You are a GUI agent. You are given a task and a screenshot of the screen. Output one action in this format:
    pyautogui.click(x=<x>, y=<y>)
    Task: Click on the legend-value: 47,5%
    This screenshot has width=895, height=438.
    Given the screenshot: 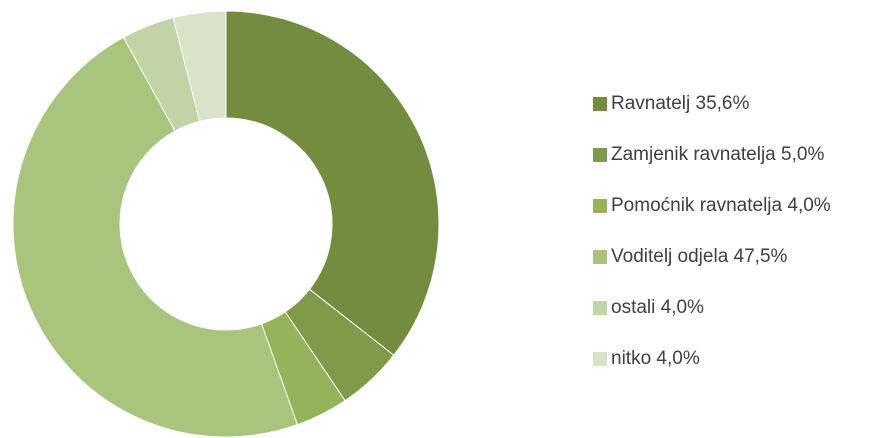 What is the action you would take?
    pyautogui.click(x=761, y=256)
    